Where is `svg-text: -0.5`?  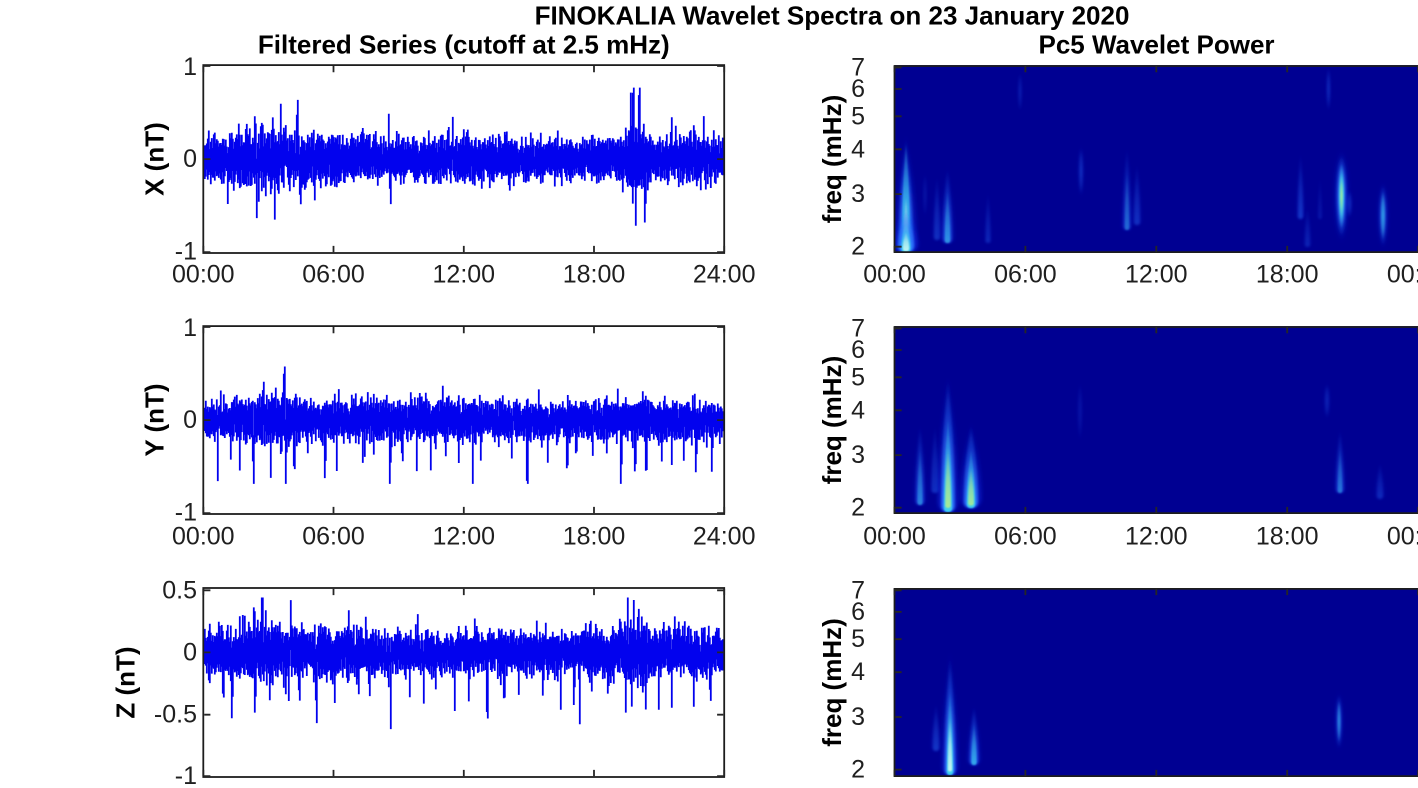 svg-text: -0.5 is located at coordinates (175, 715).